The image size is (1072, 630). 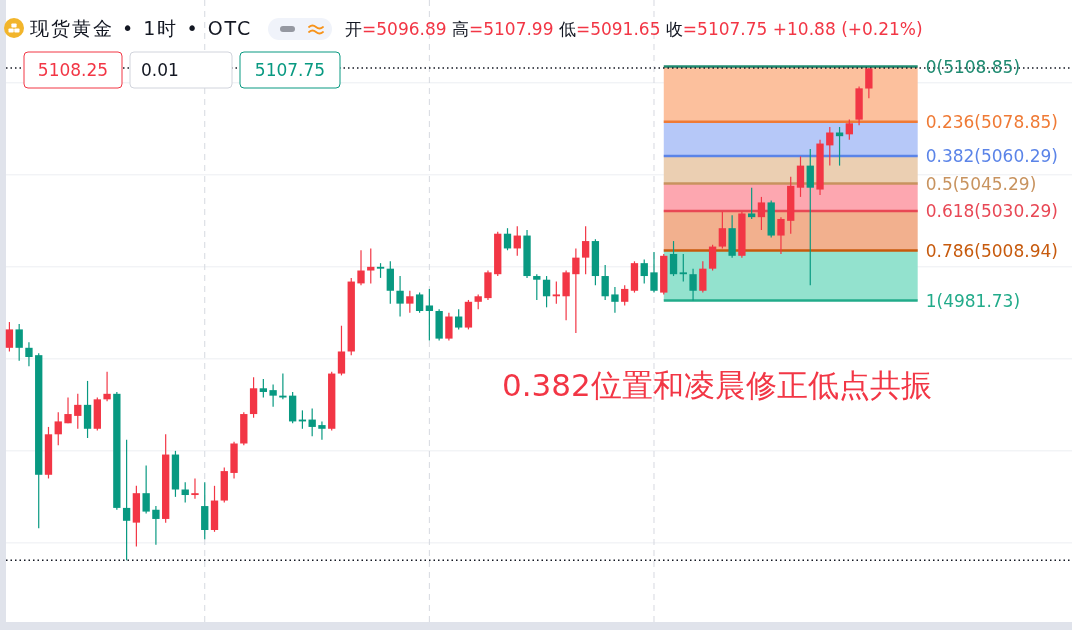 What do you see at coordinates (141, 28) in the screenshot?
I see `text: 现货黄金 • 1时 • OTC` at bounding box center [141, 28].